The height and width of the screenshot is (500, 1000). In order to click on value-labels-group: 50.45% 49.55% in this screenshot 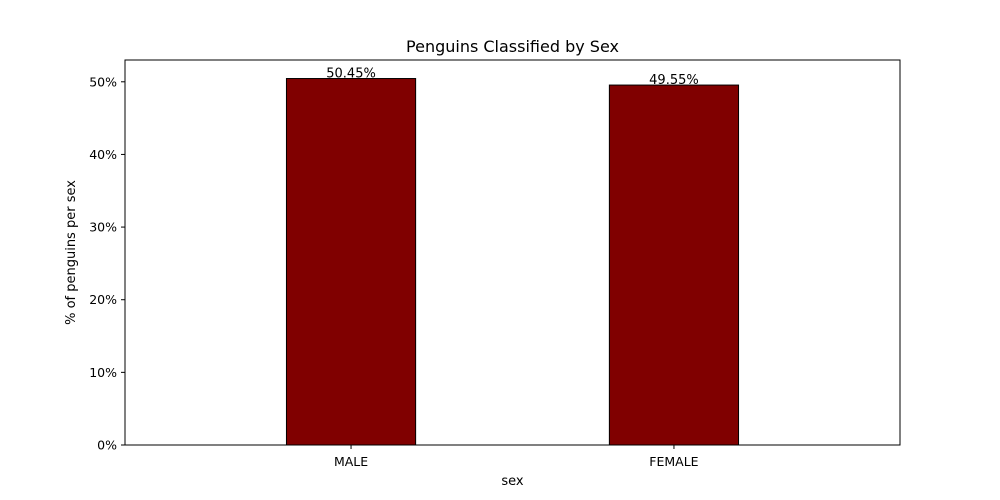, I will do `click(512, 78)`.